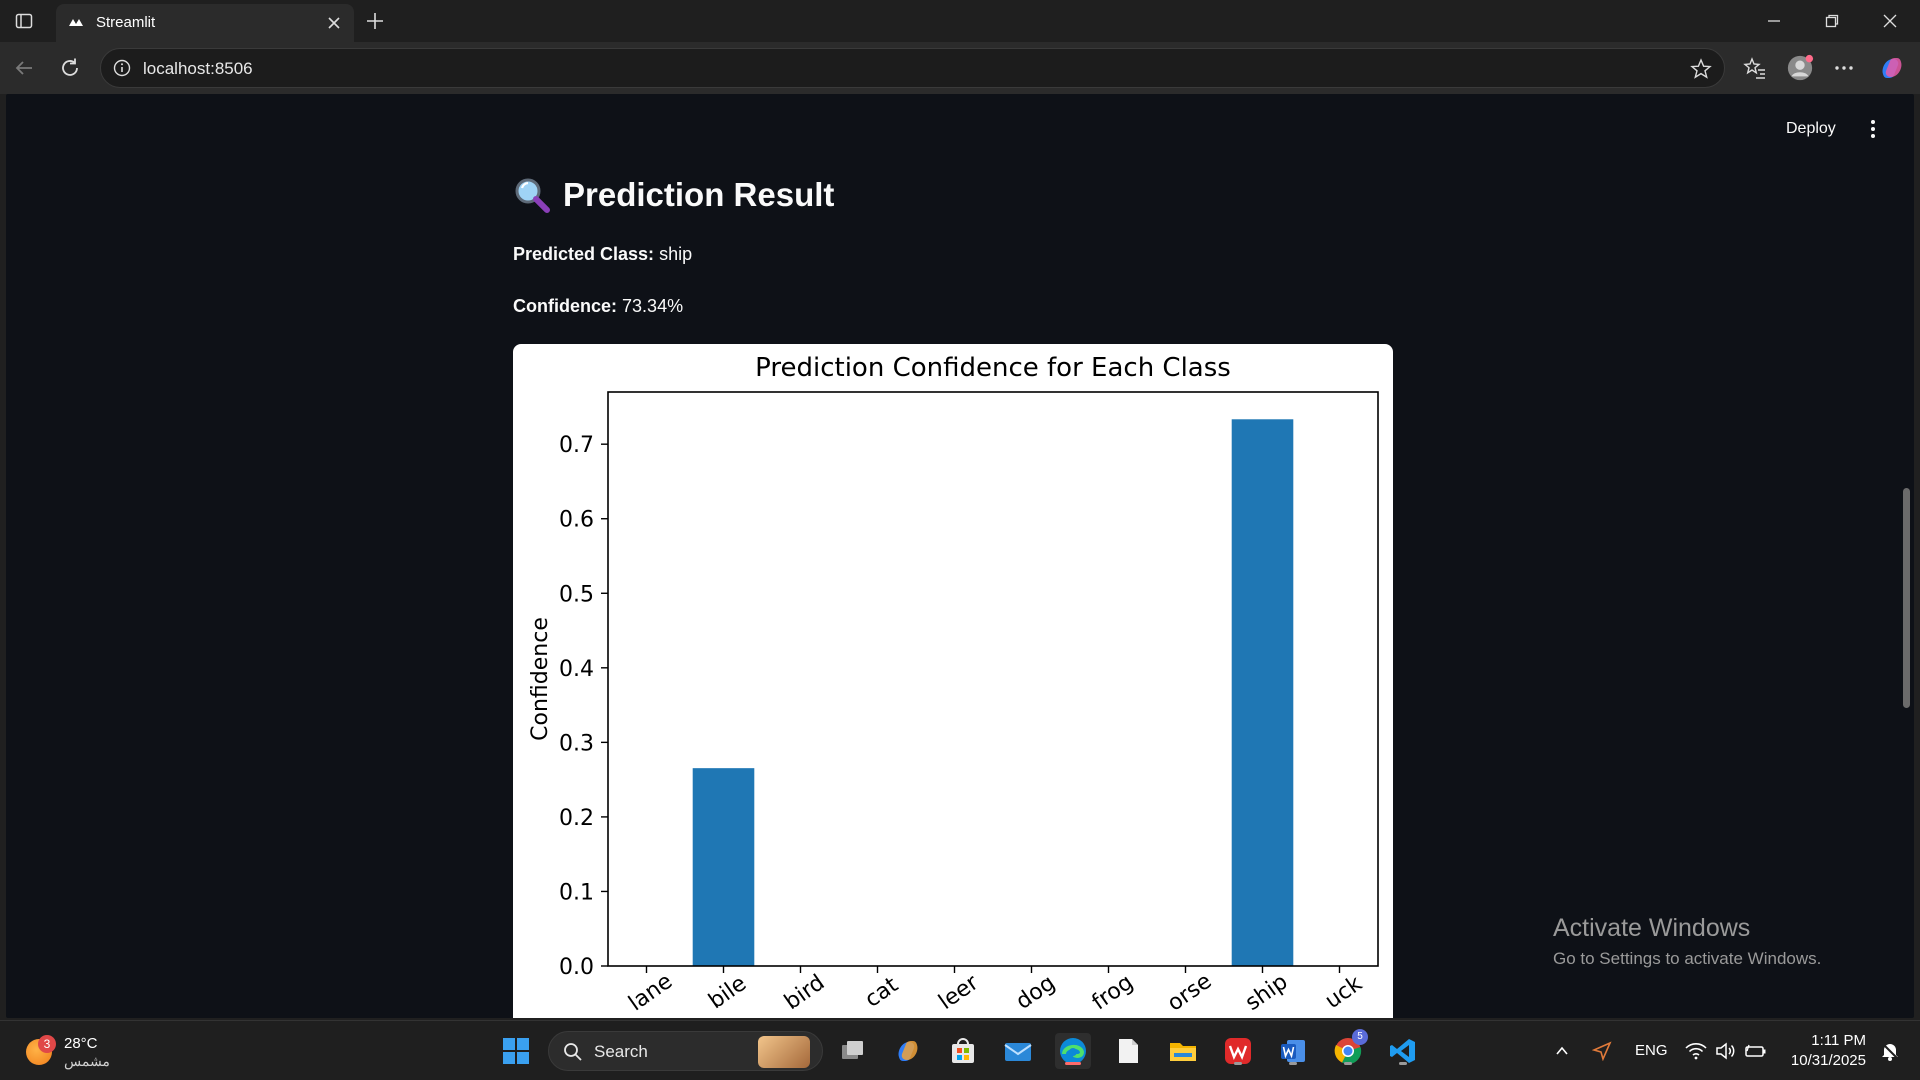 The height and width of the screenshot is (1080, 1920). I want to click on y-tick-label: 0.6, so click(576, 520).